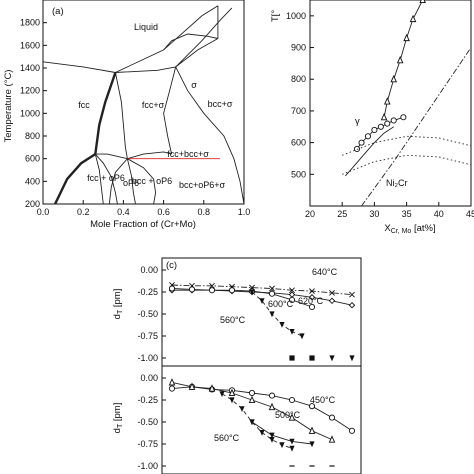  Describe the element at coordinates (43, 212) in the screenshot. I see `x-tick-label-a: 0.0` at that location.